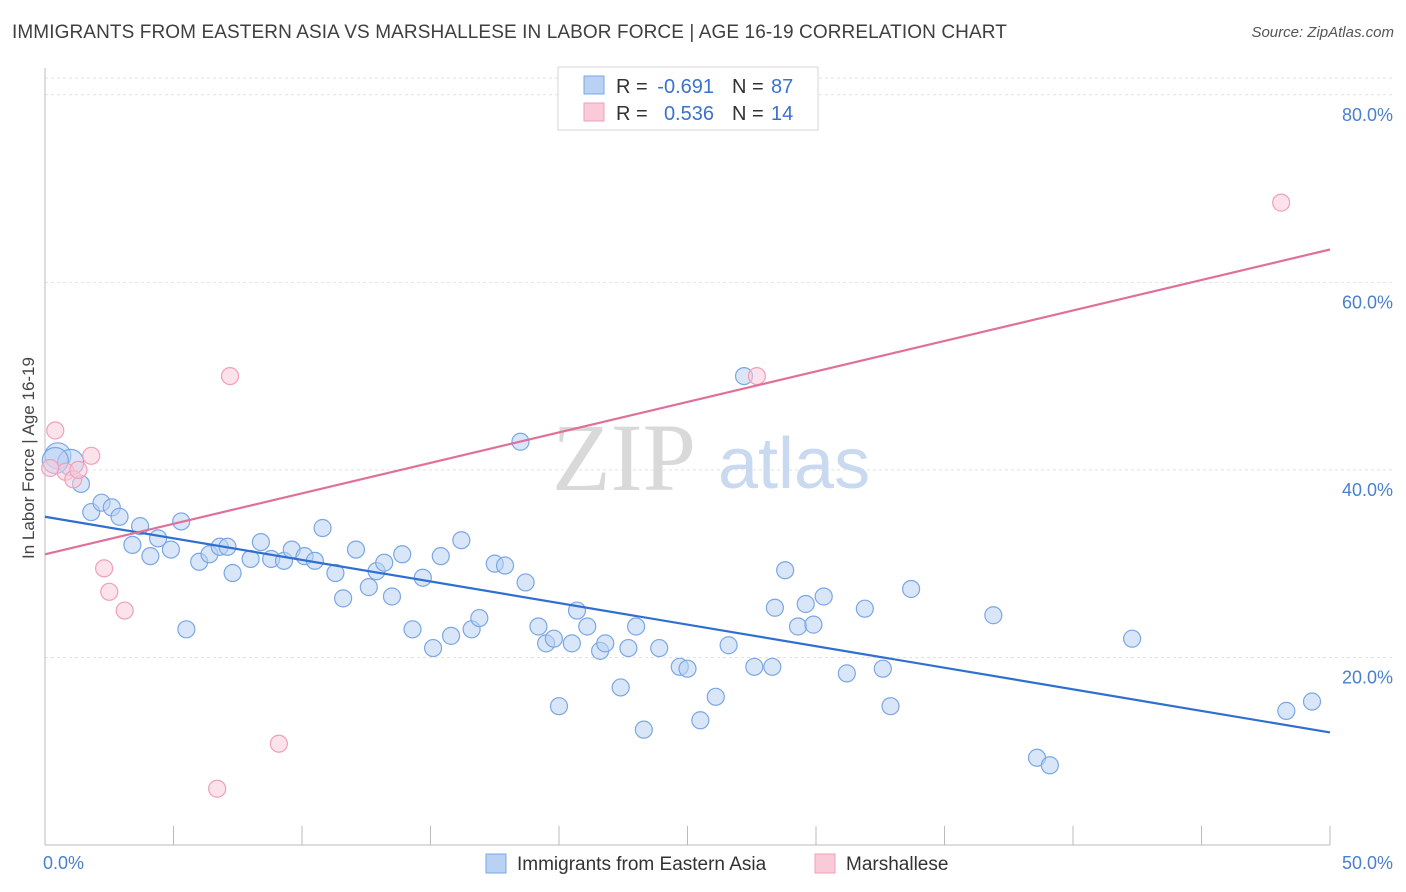 The image size is (1406, 892). Describe the element at coordinates (685, 87) in the screenshot. I see `legend-r-value: -0.691` at that location.